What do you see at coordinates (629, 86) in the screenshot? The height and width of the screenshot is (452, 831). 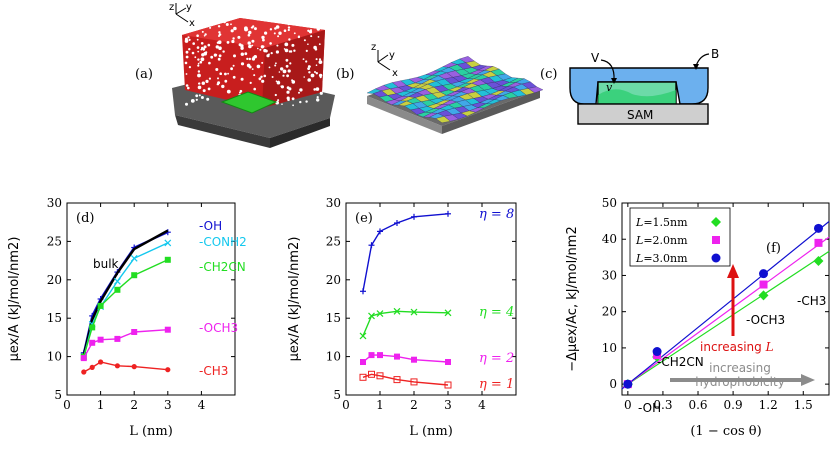 I see `panel-c: (c) SAM V B v` at bounding box center [629, 86].